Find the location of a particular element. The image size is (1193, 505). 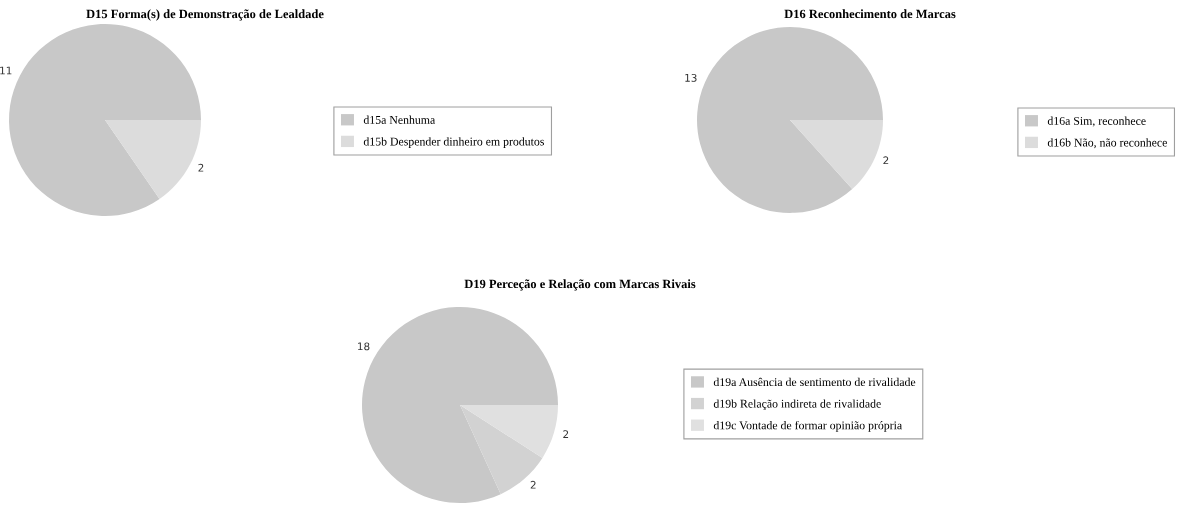

legend-label: d19a Ausência de sentimento de rivalidade is located at coordinates (814, 382).